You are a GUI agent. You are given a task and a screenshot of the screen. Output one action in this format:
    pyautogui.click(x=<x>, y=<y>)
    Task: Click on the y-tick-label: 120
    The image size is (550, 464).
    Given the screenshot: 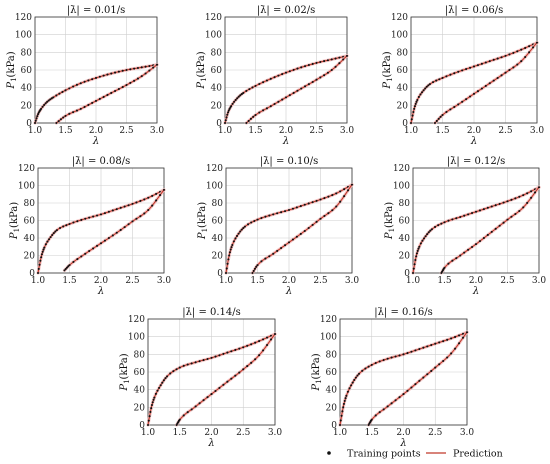 What is the action you would take?
    pyautogui.click(x=214, y=169)
    